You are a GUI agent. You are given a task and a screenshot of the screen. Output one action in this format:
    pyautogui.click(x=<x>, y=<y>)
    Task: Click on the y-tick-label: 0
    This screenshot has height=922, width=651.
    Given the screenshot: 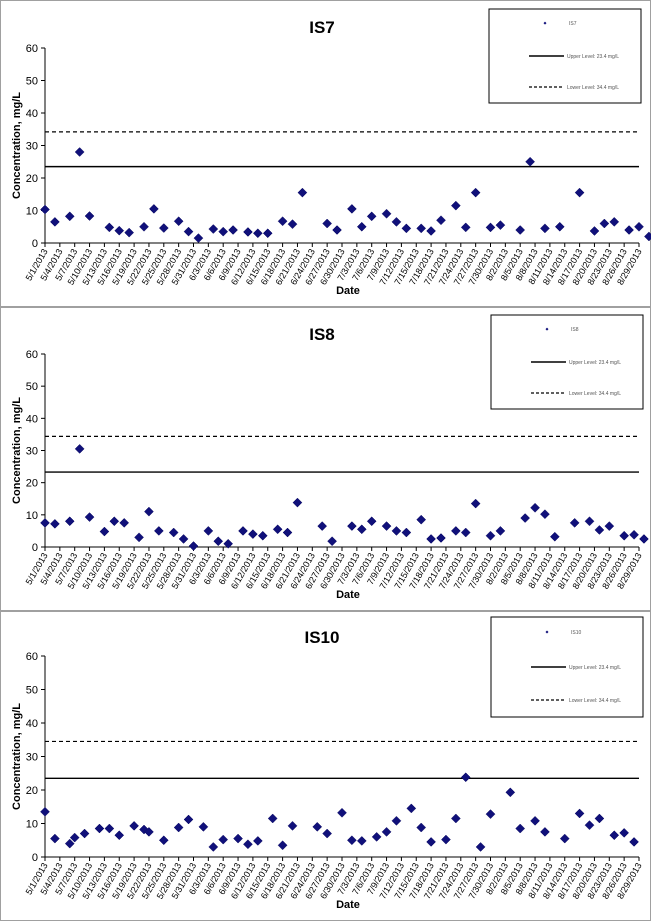 What is the action you would take?
    pyautogui.click(x=35, y=548)
    